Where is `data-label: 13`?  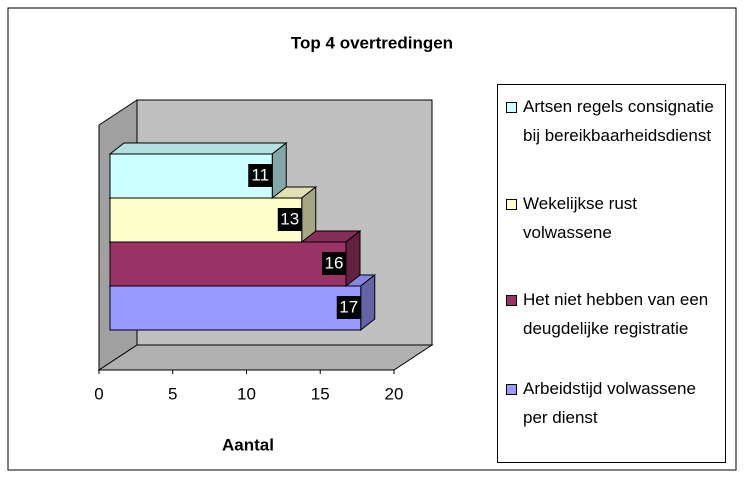 data-label: 13 is located at coordinates (289, 218).